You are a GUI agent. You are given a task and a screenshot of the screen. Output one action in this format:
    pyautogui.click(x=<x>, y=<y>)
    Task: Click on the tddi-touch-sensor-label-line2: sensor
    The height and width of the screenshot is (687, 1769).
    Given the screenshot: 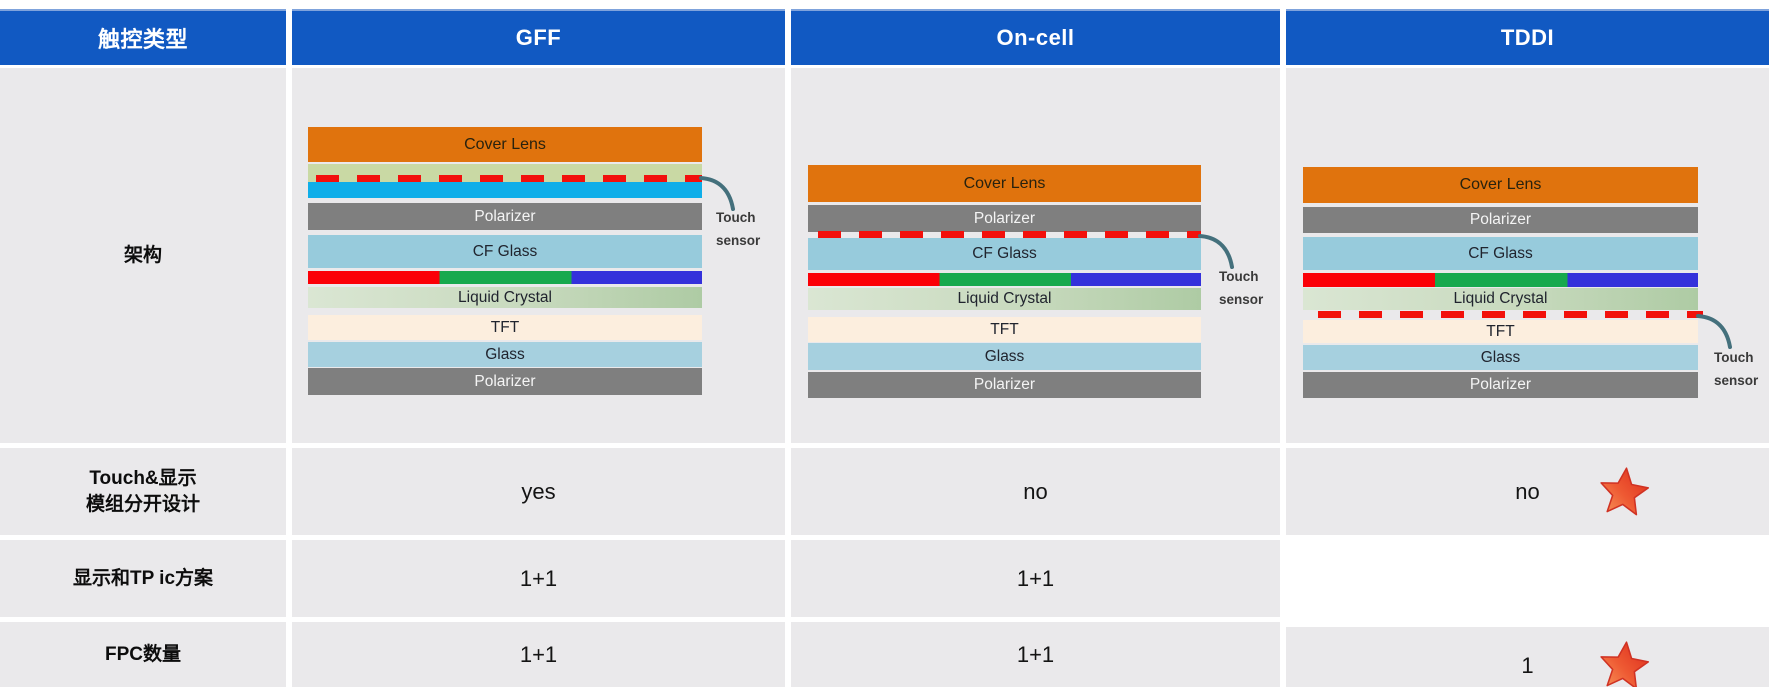 What is the action you would take?
    pyautogui.click(x=1736, y=380)
    